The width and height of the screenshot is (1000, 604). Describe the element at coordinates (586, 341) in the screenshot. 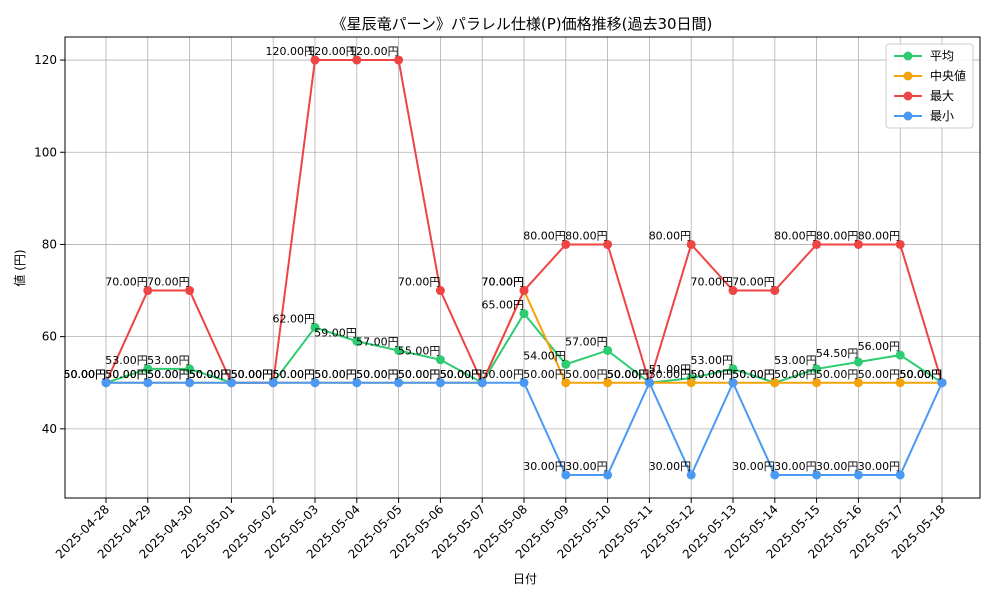

I see `data-label: 57.00円` at that location.